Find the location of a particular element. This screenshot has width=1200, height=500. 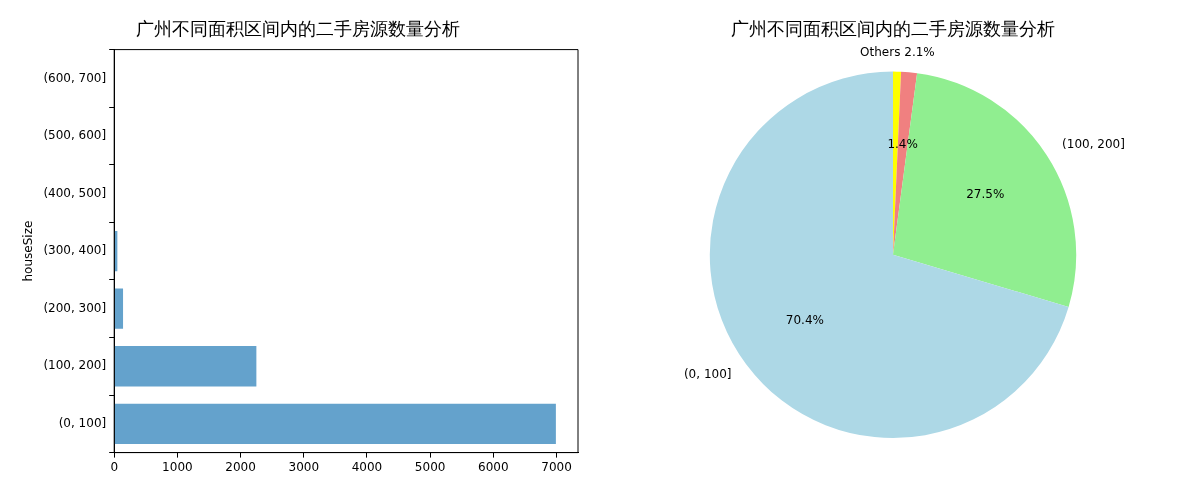

slice-label: Others 2.1% is located at coordinates (897, 52).